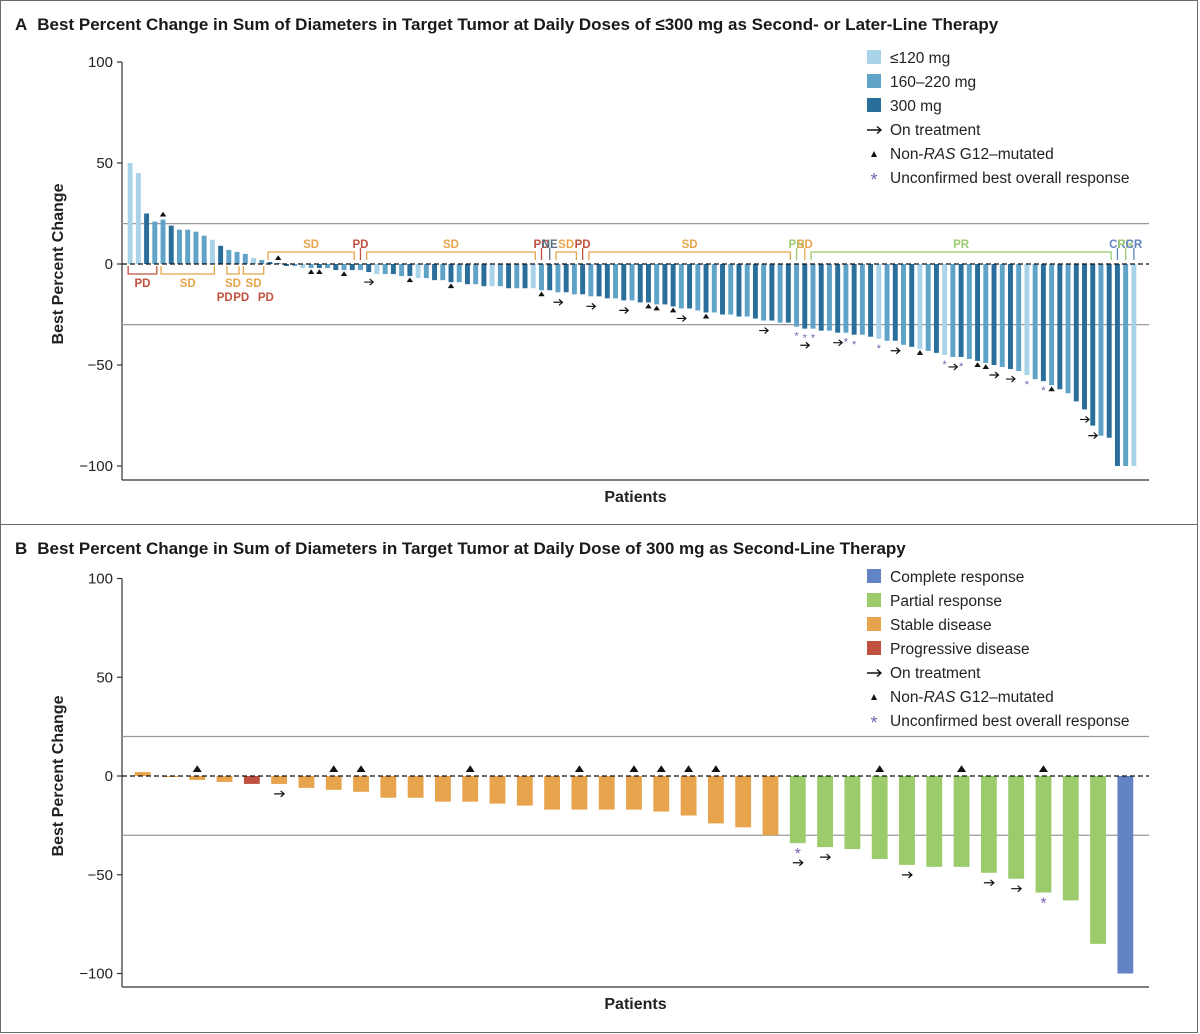 The height and width of the screenshot is (1034, 1200). Describe the element at coordinates (100, 579) in the screenshot. I see `y-tick-label: 100` at that location.